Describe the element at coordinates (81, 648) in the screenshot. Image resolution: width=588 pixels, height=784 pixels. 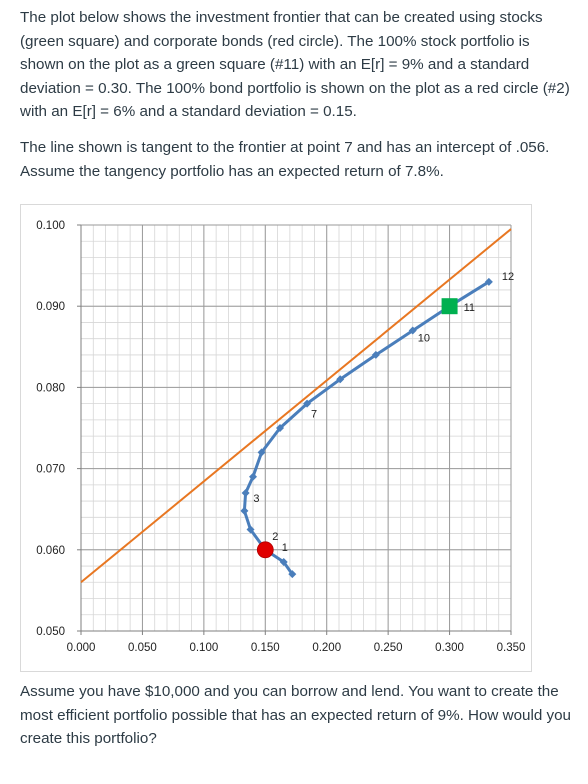
I see `x-tick-label: 0.000` at that location.